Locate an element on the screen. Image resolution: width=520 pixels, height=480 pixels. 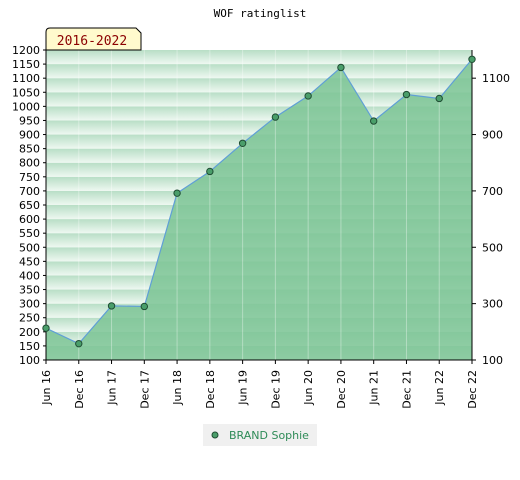
y-tick-label-right: 500 is located at coordinates (492, 247).